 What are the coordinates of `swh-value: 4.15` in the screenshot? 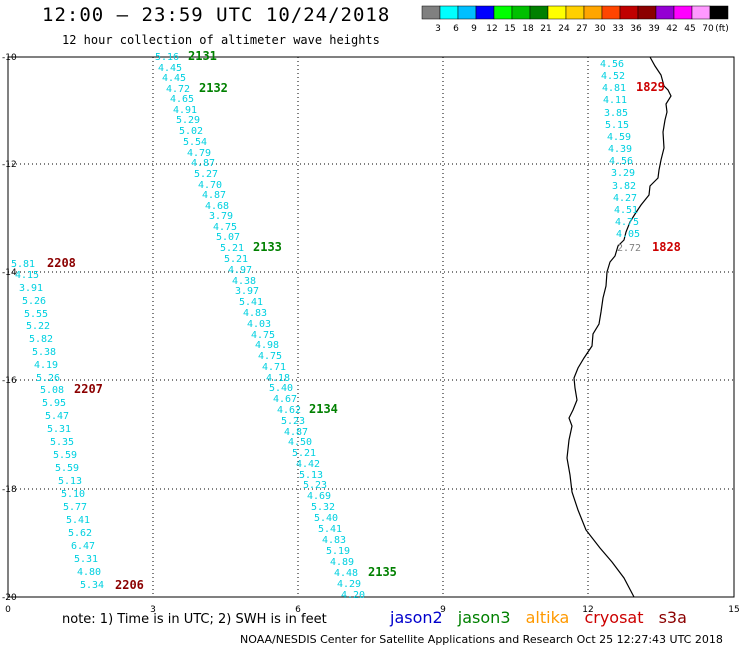 It's located at (27, 275).